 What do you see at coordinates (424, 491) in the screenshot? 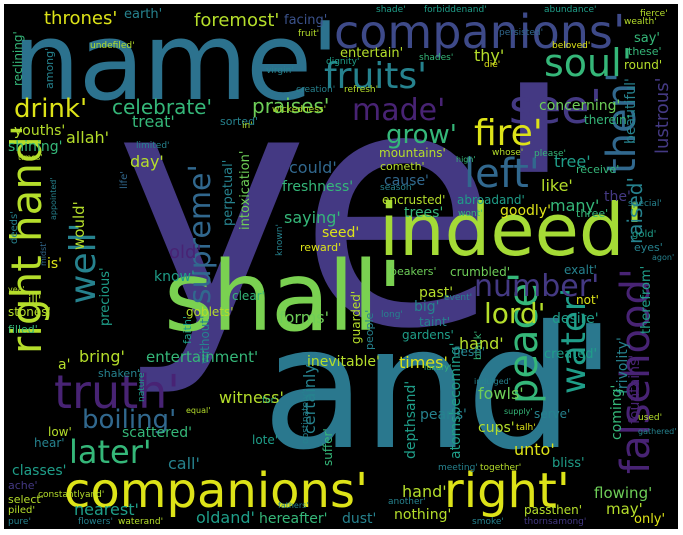
I see `word-hand-bottom: hand'` at bounding box center [424, 491].